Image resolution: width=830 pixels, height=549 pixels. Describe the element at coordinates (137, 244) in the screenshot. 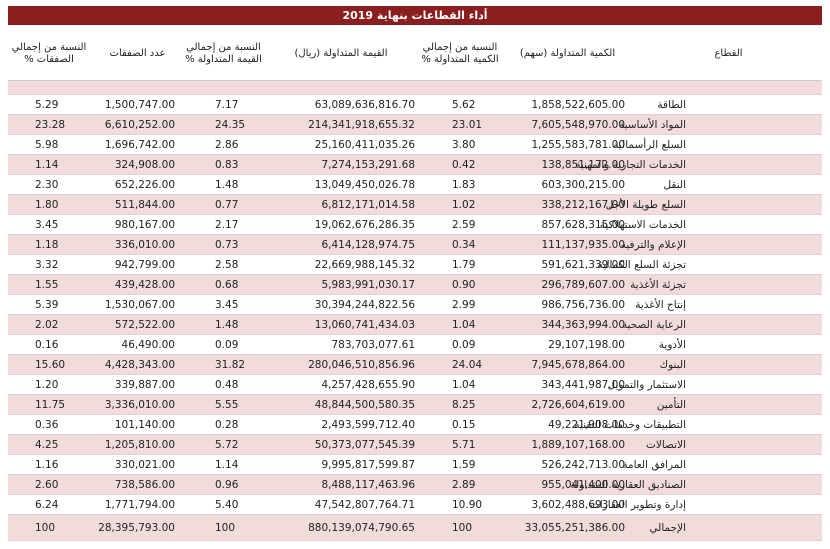

I see `value-cell: 336,010.00` at that location.